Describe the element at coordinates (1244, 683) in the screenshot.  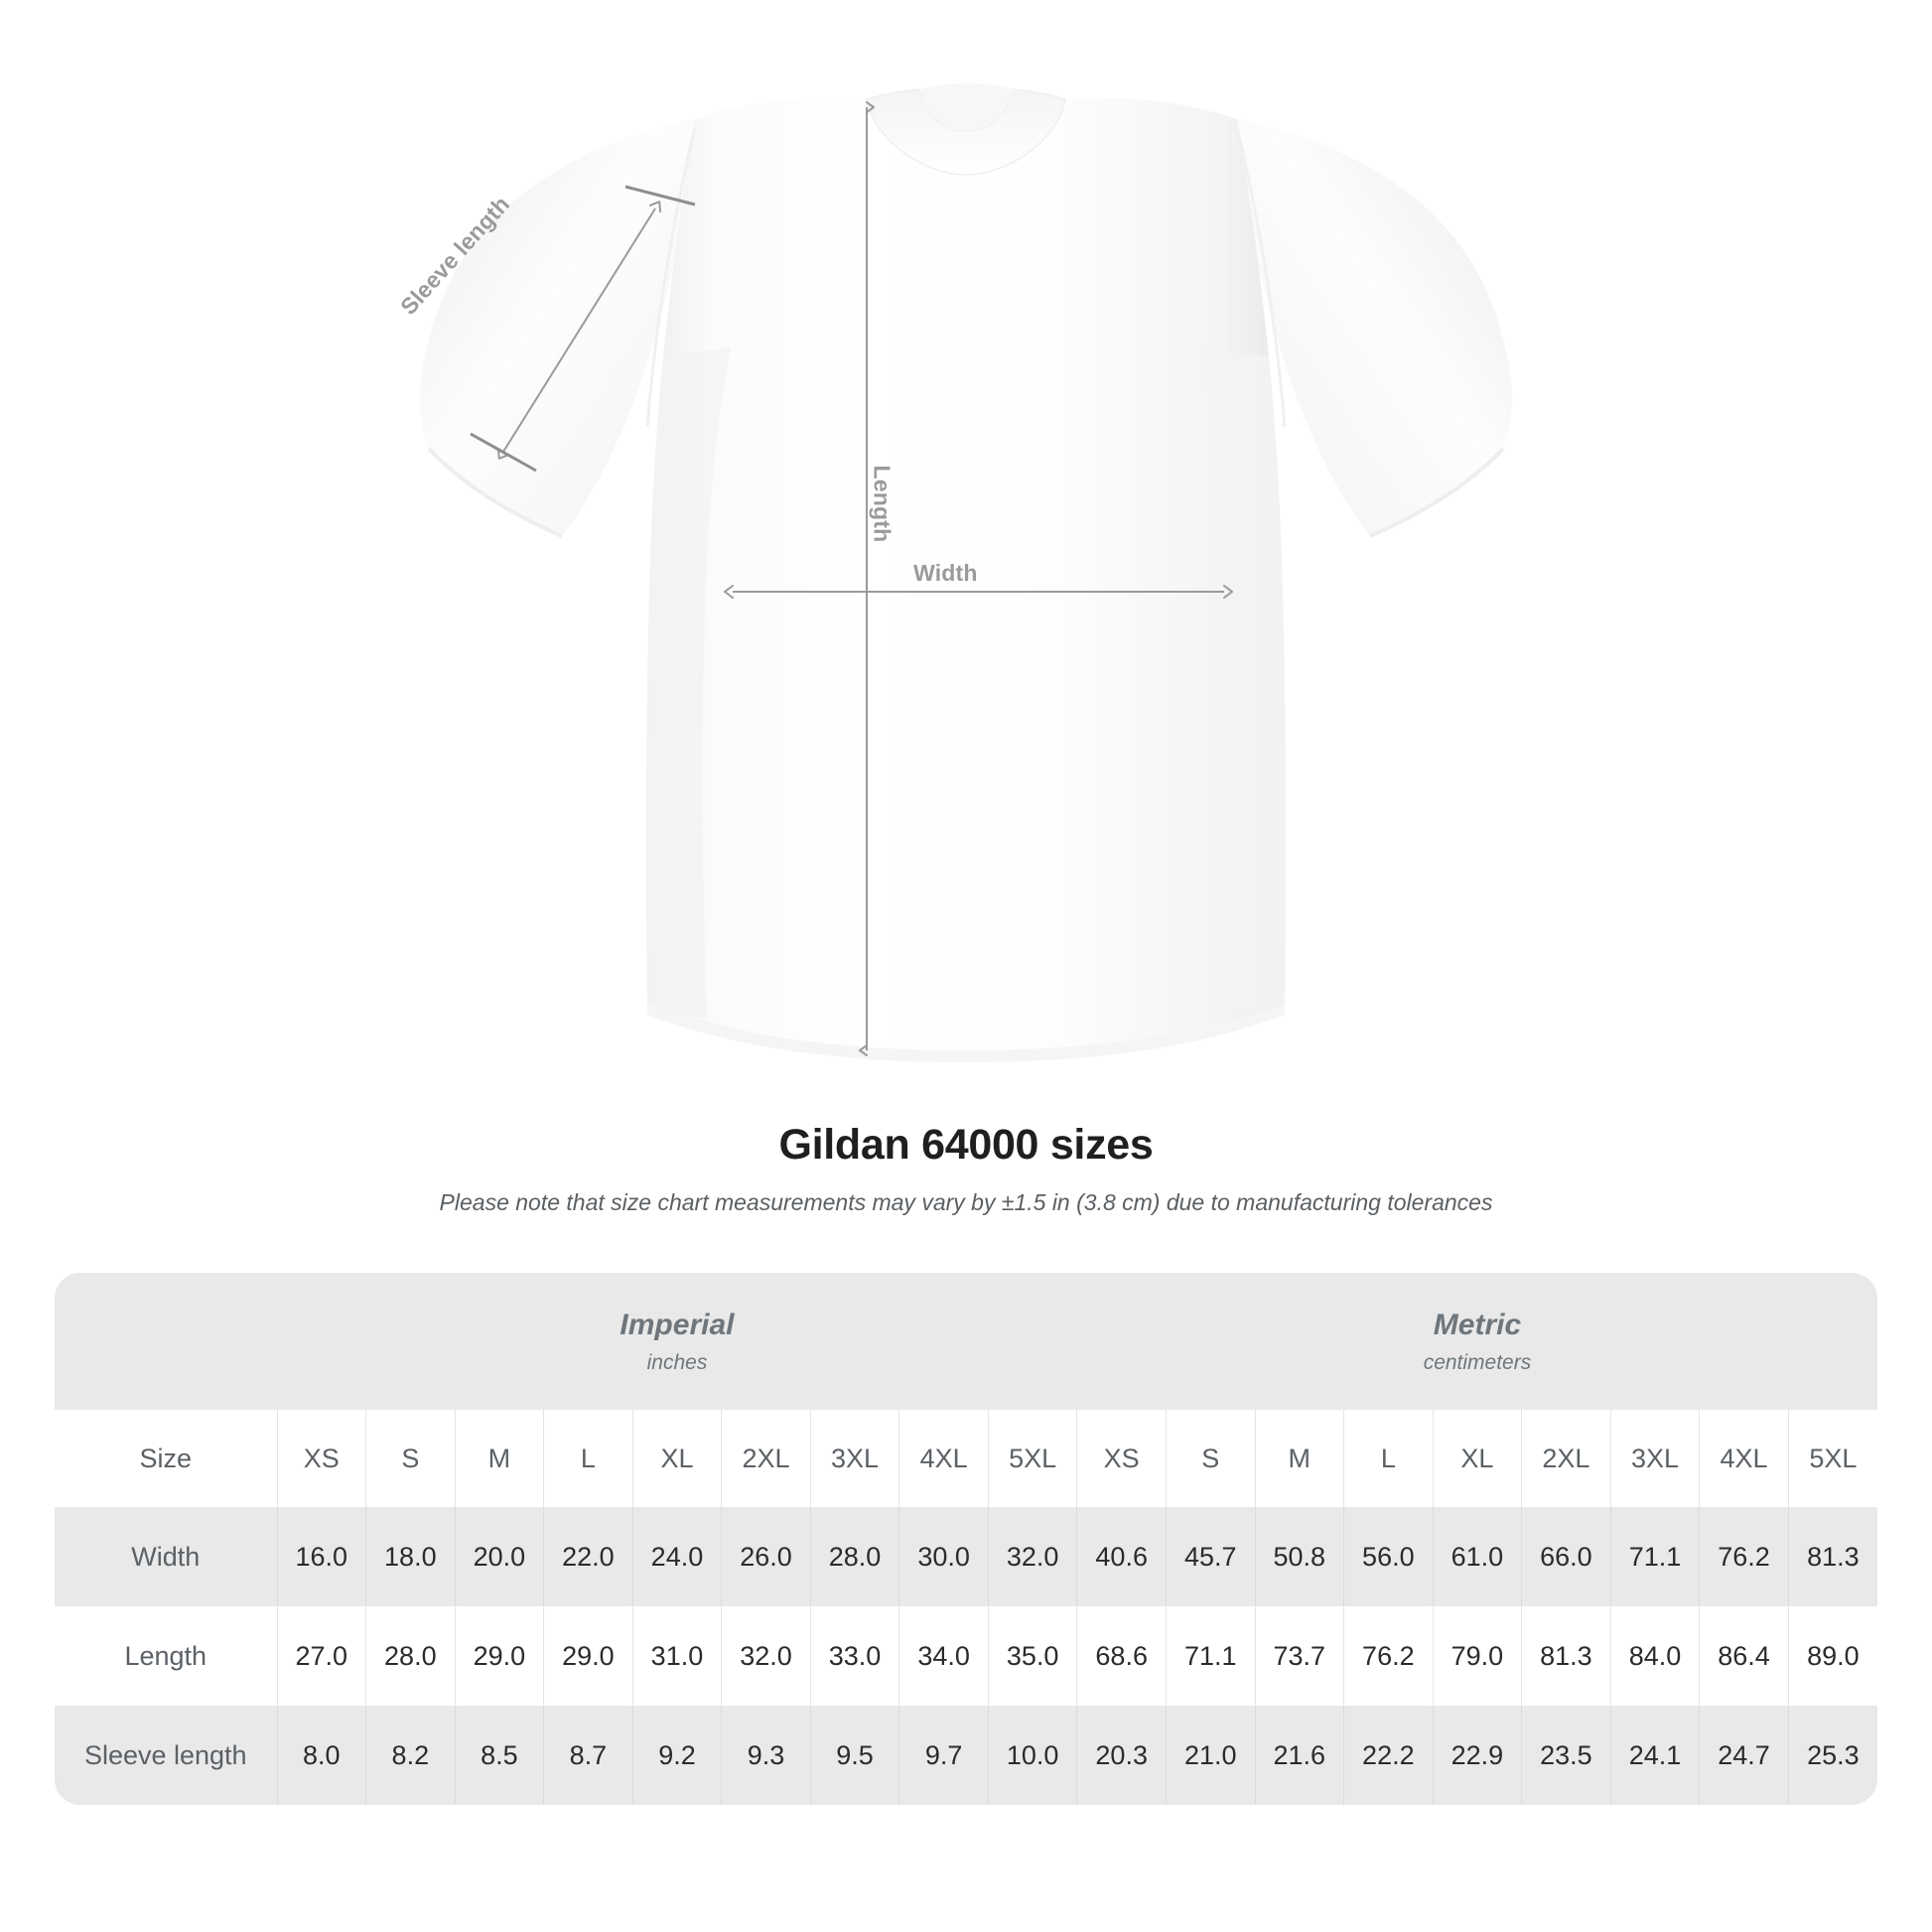
I see `tshirt-body-shading-right` at that location.